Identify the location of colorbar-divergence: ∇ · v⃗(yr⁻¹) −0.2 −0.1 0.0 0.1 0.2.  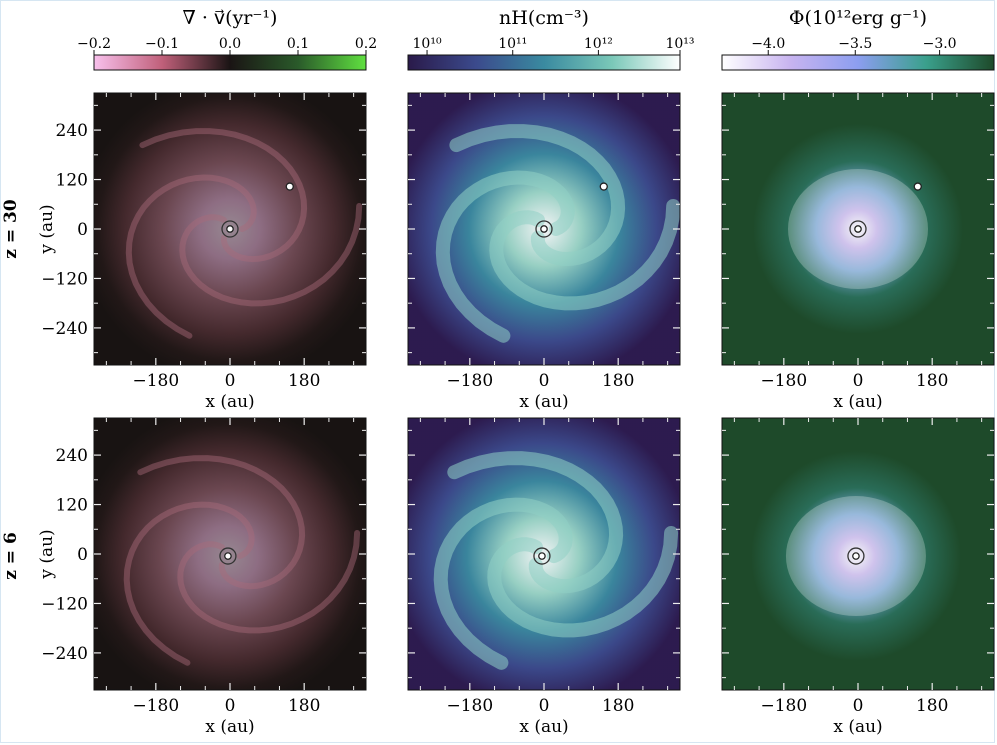
(227, 39).